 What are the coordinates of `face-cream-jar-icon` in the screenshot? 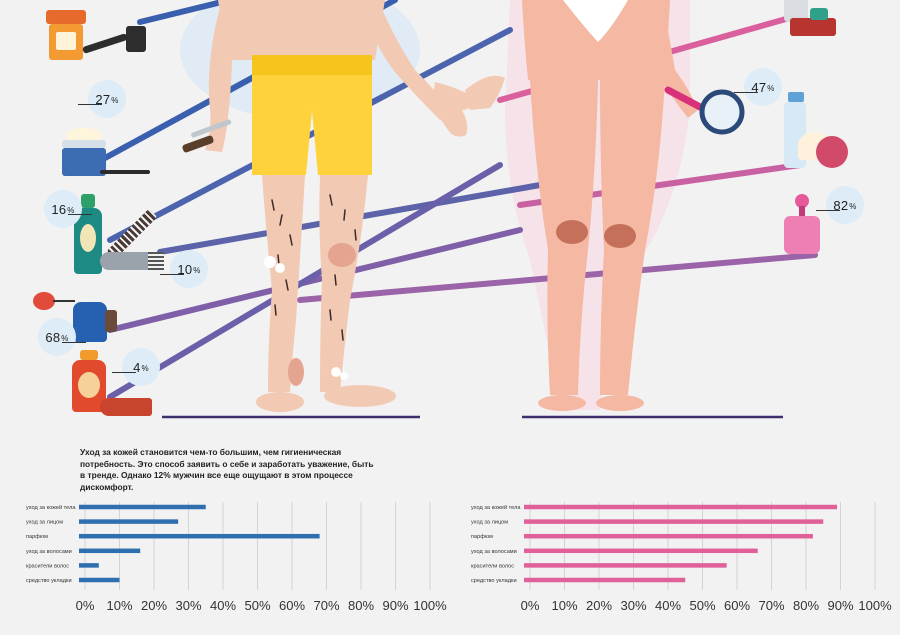 It's located at (816, 132).